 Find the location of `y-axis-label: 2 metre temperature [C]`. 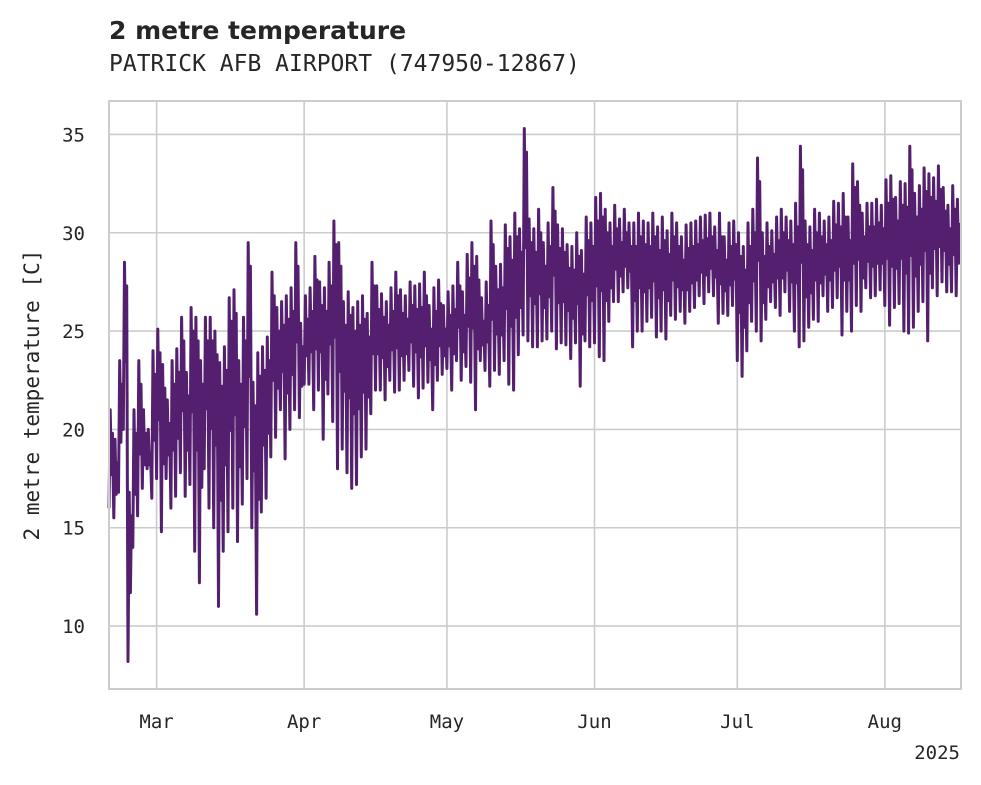

y-axis-label: 2 metre temperature [C] is located at coordinates (32, 395).